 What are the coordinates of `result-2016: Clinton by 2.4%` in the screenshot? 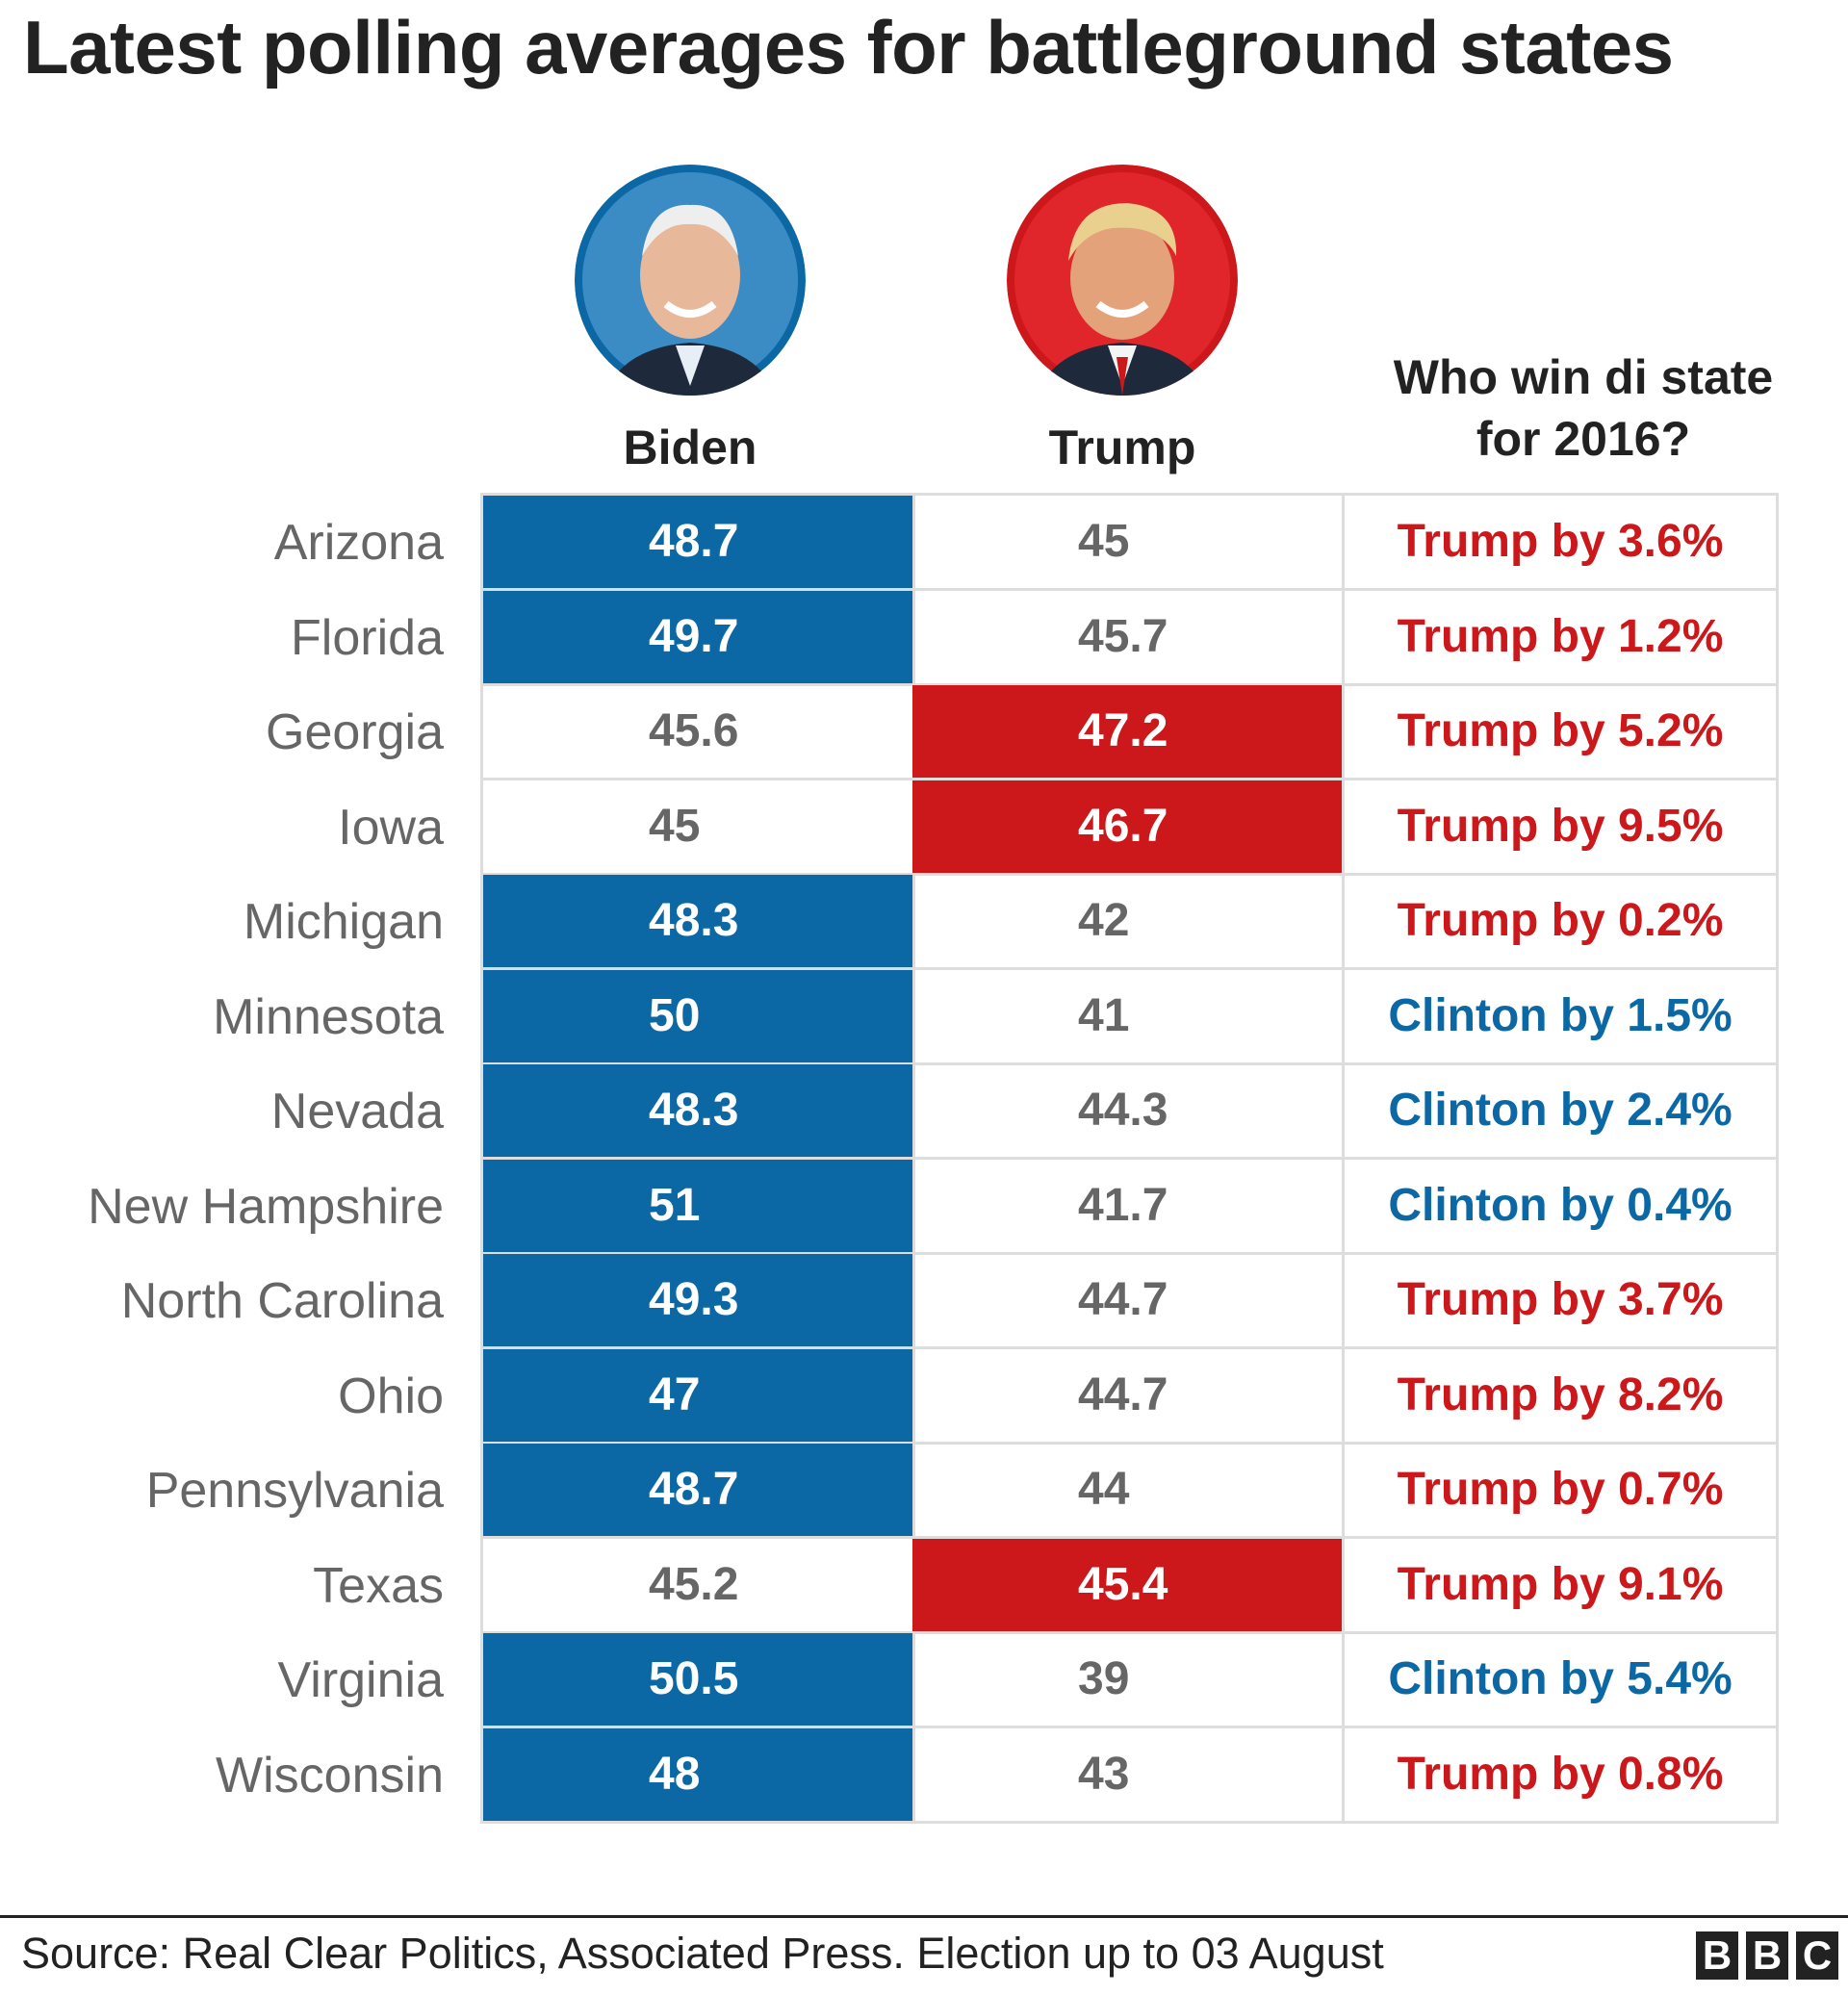 It's located at (1560, 1110).